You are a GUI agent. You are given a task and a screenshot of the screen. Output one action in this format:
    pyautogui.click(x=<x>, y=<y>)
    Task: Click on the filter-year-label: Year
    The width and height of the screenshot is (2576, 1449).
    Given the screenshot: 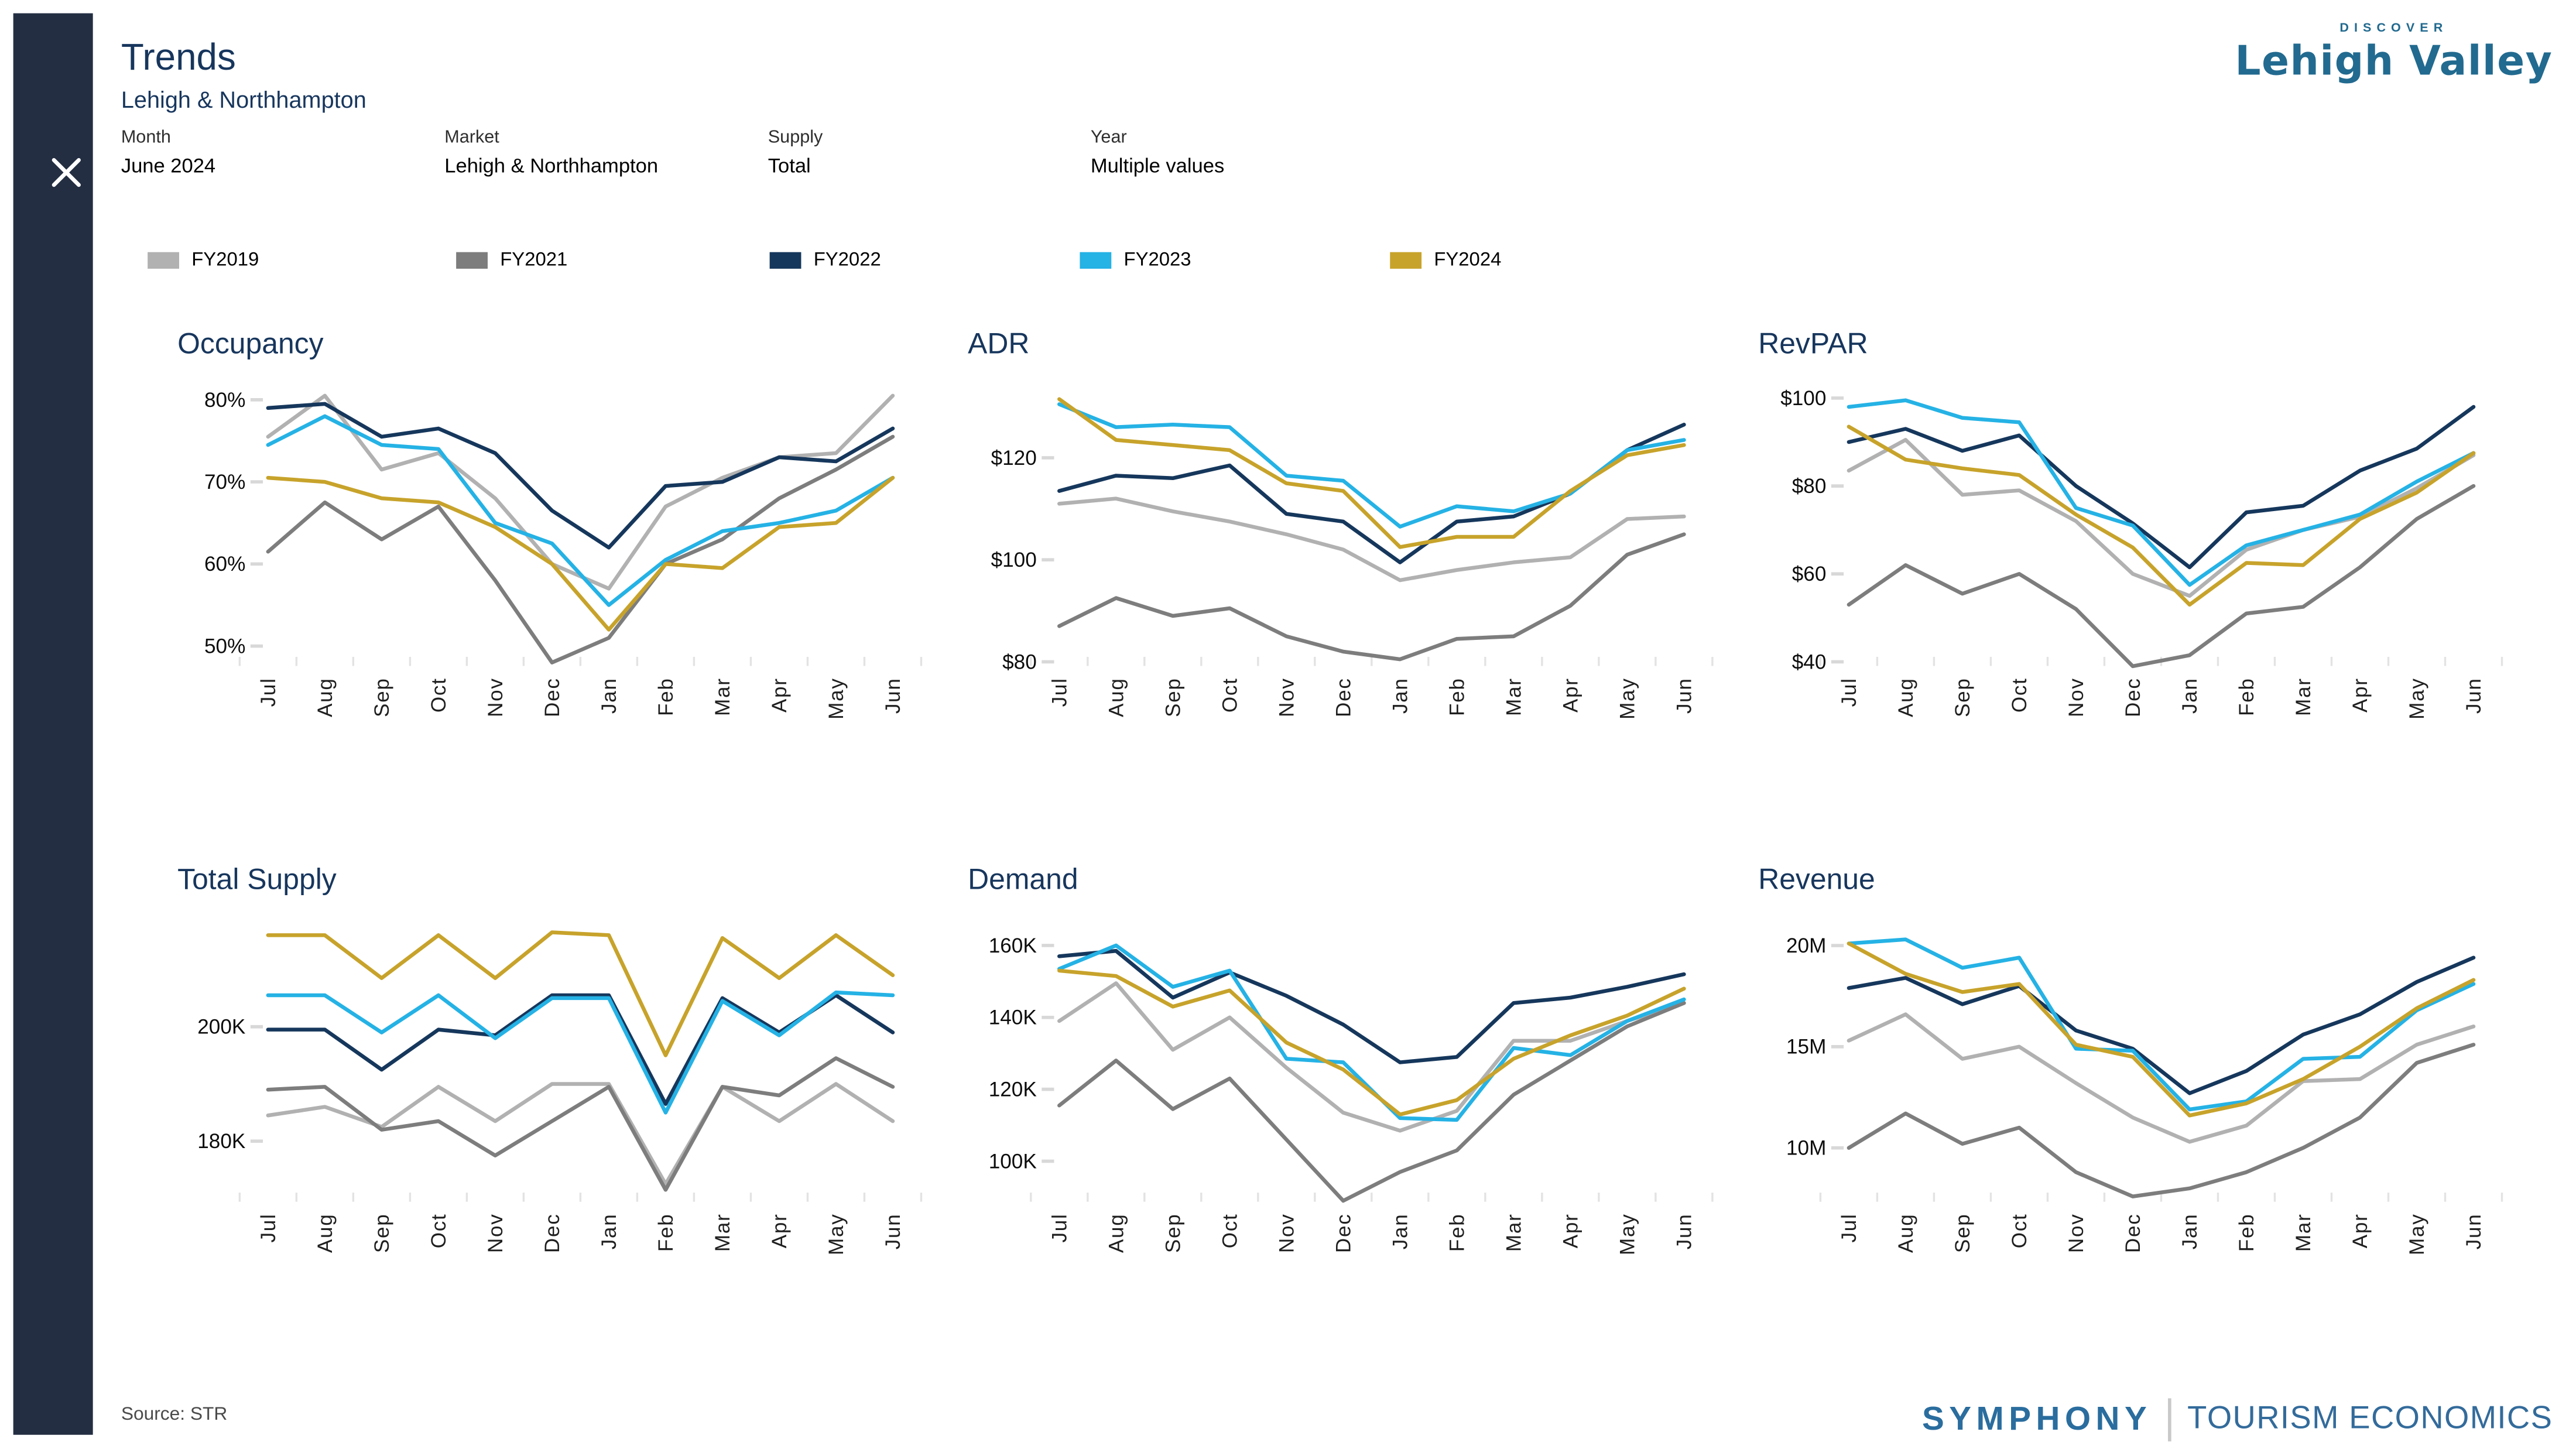 What is the action you would take?
    pyautogui.click(x=1108, y=138)
    